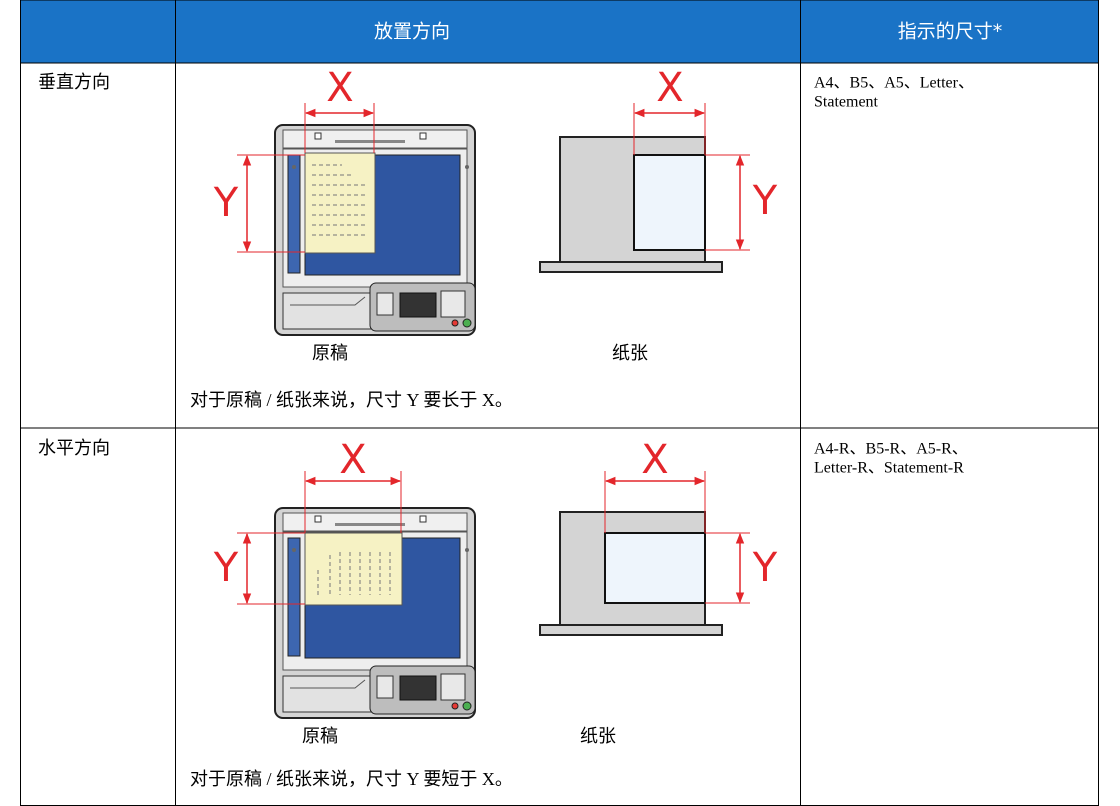 The image size is (1120, 806). Describe the element at coordinates (74, 82) in the screenshot. I see `row-label: 垂直方向` at that location.